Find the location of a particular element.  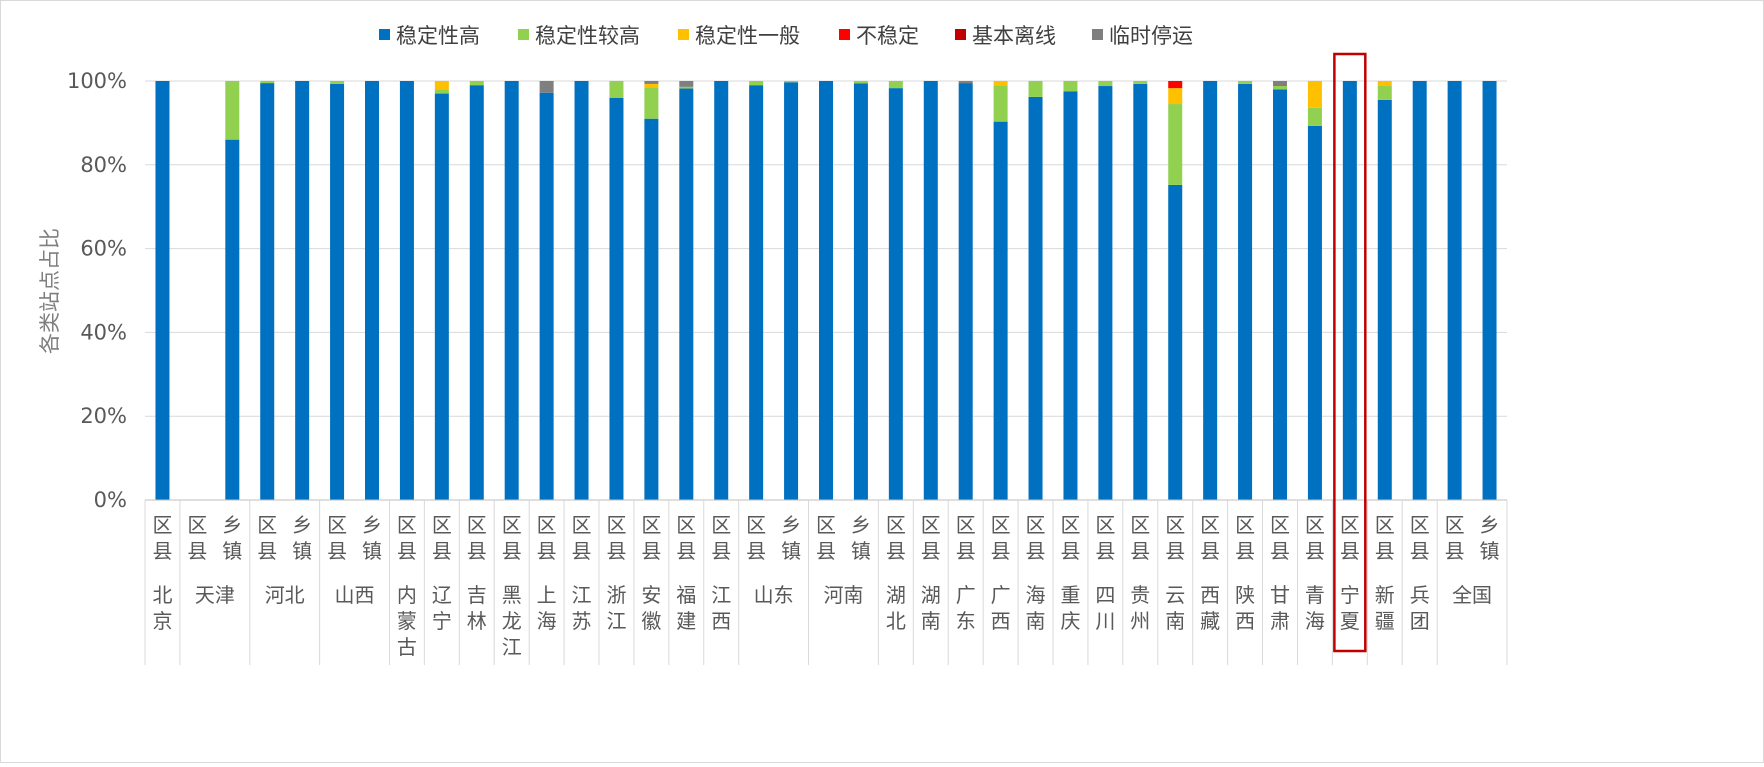

bar-label-18-0: 区县 is located at coordinates (966, 538).